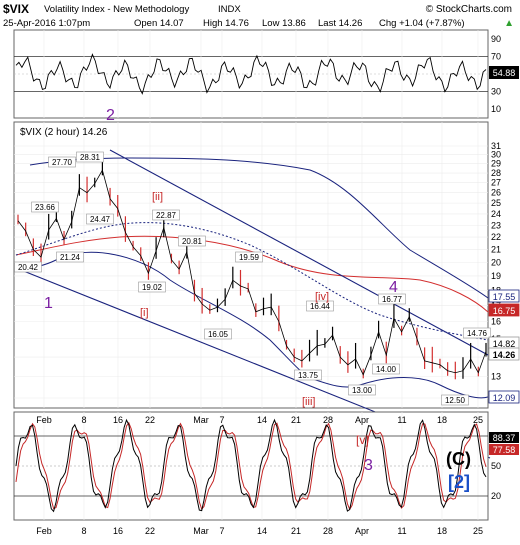 The width and height of the screenshot is (520, 545). What do you see at coordinates (496, 92) in the screenshot?
I see `rsi-tick-label: 30` at bounding box center [496, 92].